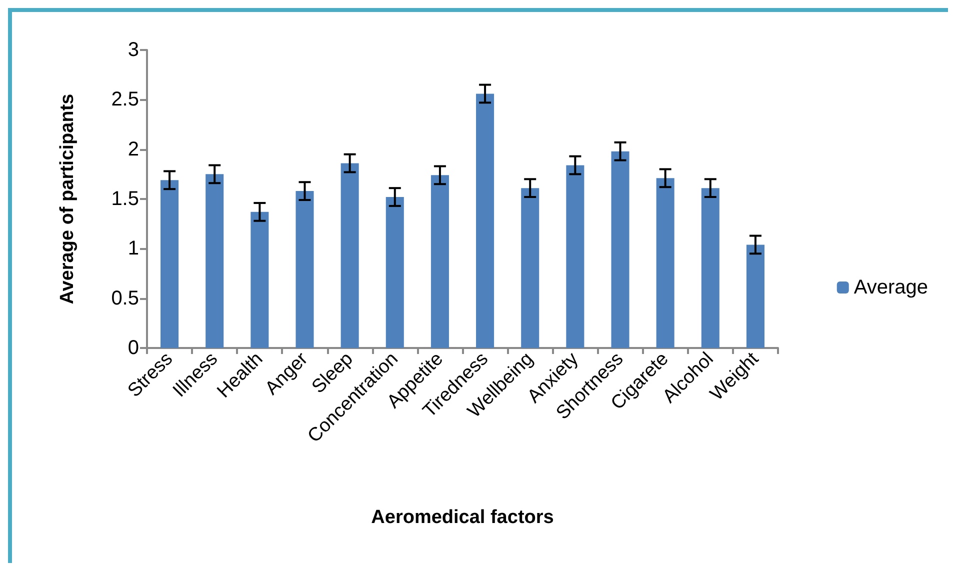 Image resolution: width=959 pixels, height=577 pixels. I want to click on y-tick-label: 0, so click(133, 348).